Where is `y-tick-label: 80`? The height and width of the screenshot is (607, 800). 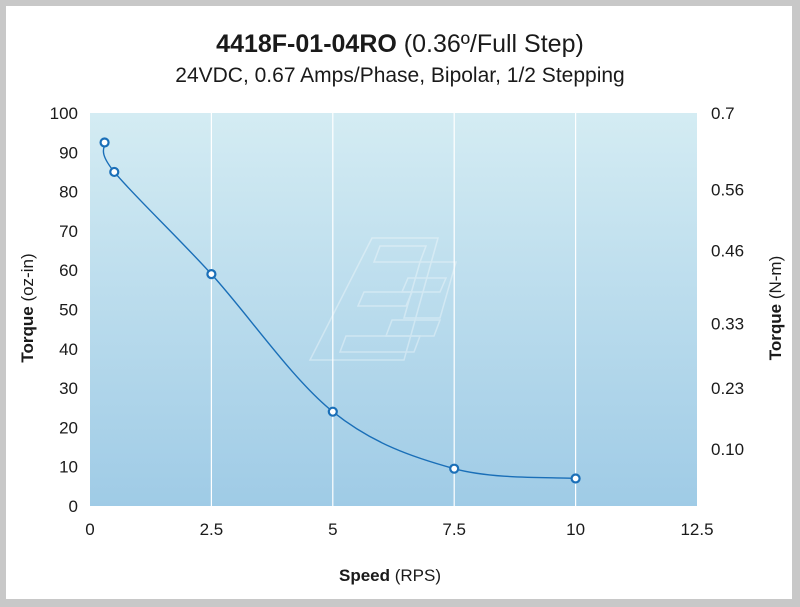
y-tick-label: 80 is located at coordinates (68, 192).